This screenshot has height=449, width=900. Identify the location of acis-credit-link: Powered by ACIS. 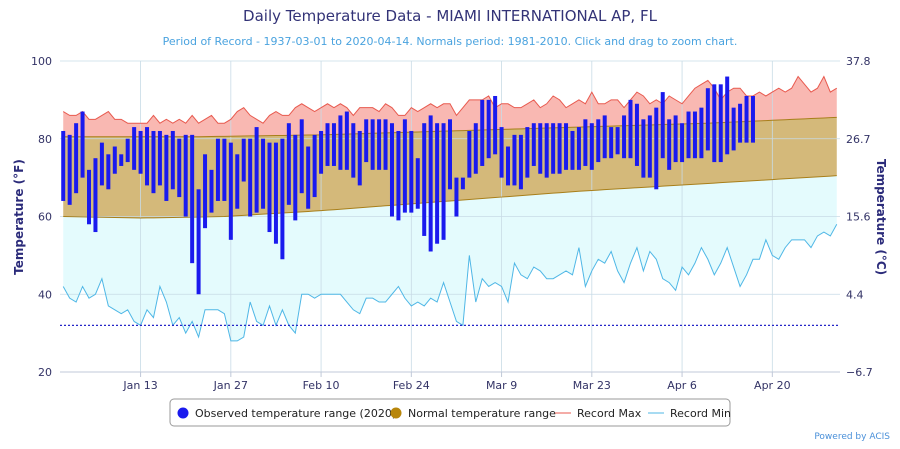
(852, 437).